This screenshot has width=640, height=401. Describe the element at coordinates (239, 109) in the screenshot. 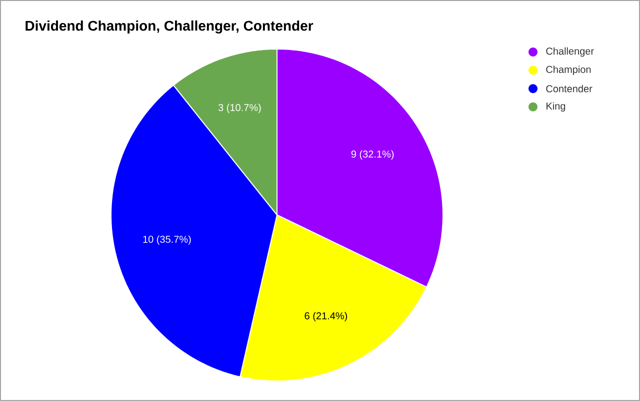

I see `data-label: 3 (10.7%)` at that location.